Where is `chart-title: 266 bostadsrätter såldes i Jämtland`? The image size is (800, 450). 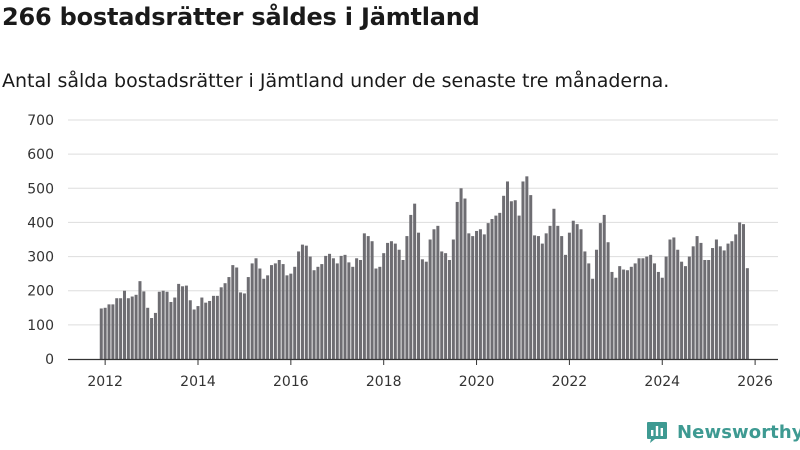 chart-title: 266 bostadsrätter såldes i Jämtland is located at coordinates (241, 17).